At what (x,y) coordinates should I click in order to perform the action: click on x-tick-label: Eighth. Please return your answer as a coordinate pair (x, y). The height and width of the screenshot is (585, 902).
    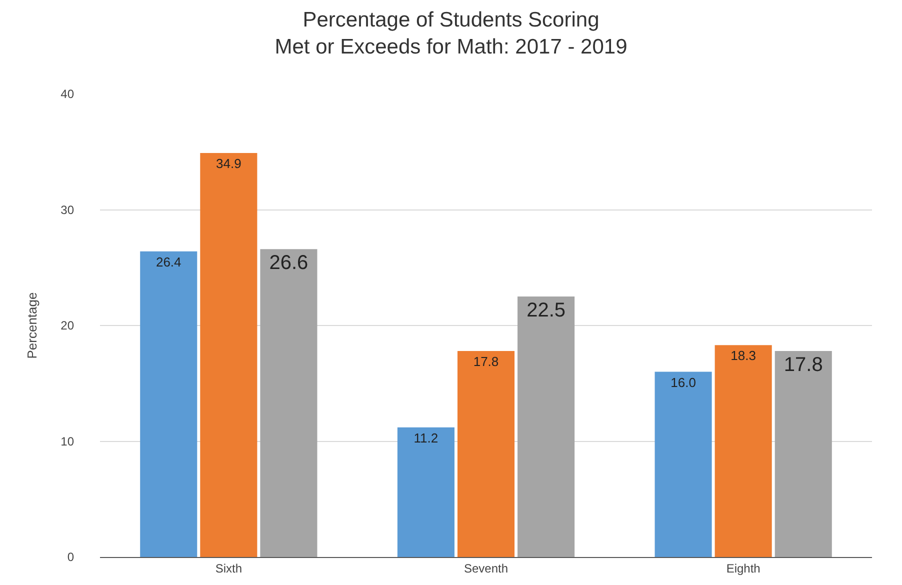
    Looking at the image, I should click on (743, 568).